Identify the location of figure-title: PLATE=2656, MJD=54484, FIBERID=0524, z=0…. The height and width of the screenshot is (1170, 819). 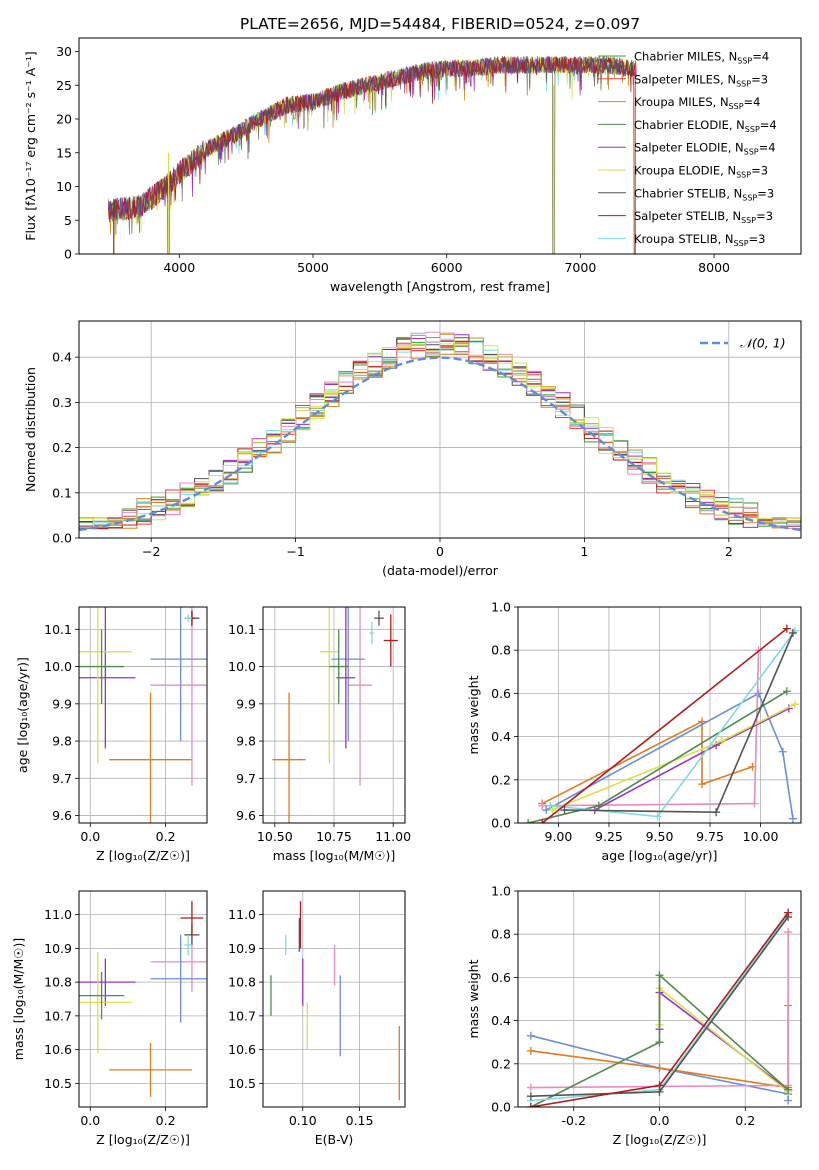
(440, 24).